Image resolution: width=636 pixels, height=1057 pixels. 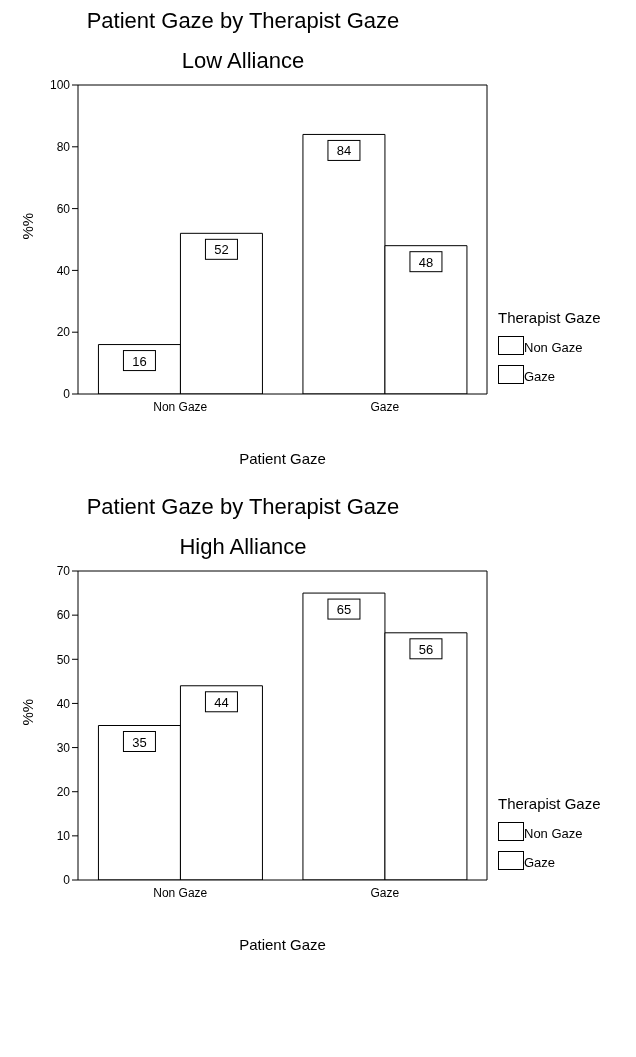 What do you see at coordinates (139, 361) in the screenshot?
I see `data-label: 16` at bounding box center [139, 361].